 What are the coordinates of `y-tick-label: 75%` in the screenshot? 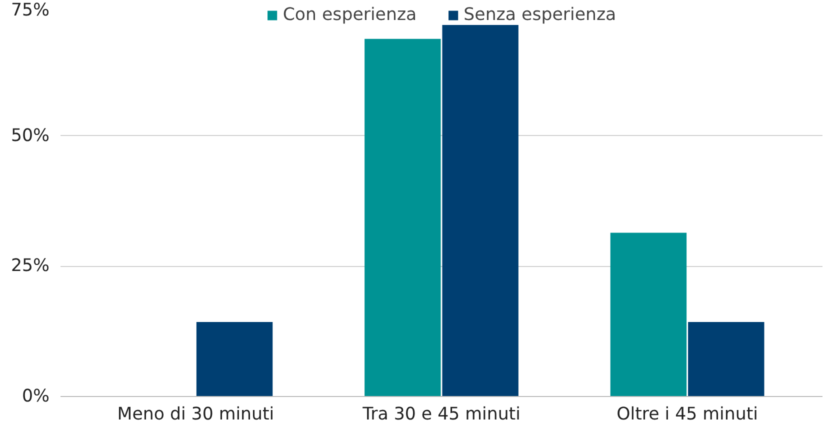 It's located at (30, 10).